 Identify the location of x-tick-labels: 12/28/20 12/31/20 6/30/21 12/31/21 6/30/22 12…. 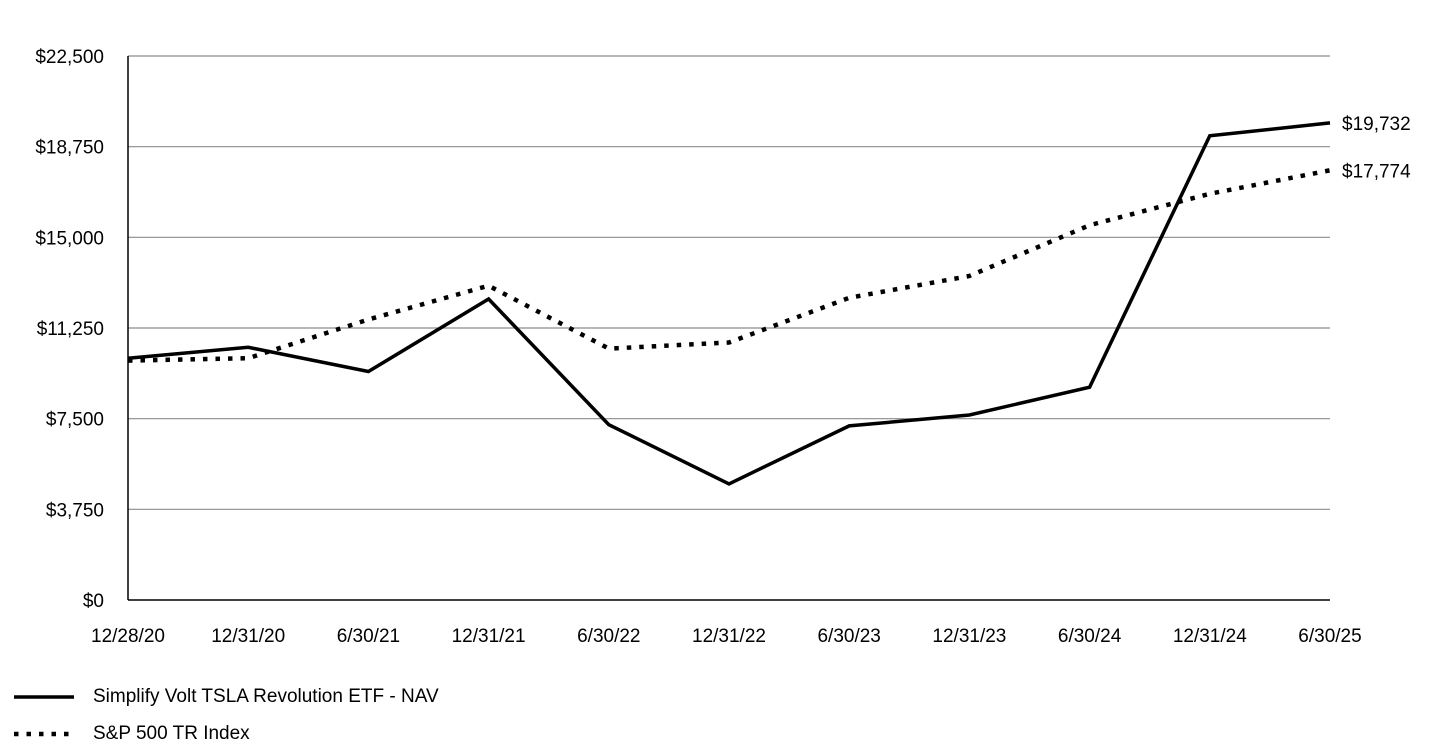
(726, 636).